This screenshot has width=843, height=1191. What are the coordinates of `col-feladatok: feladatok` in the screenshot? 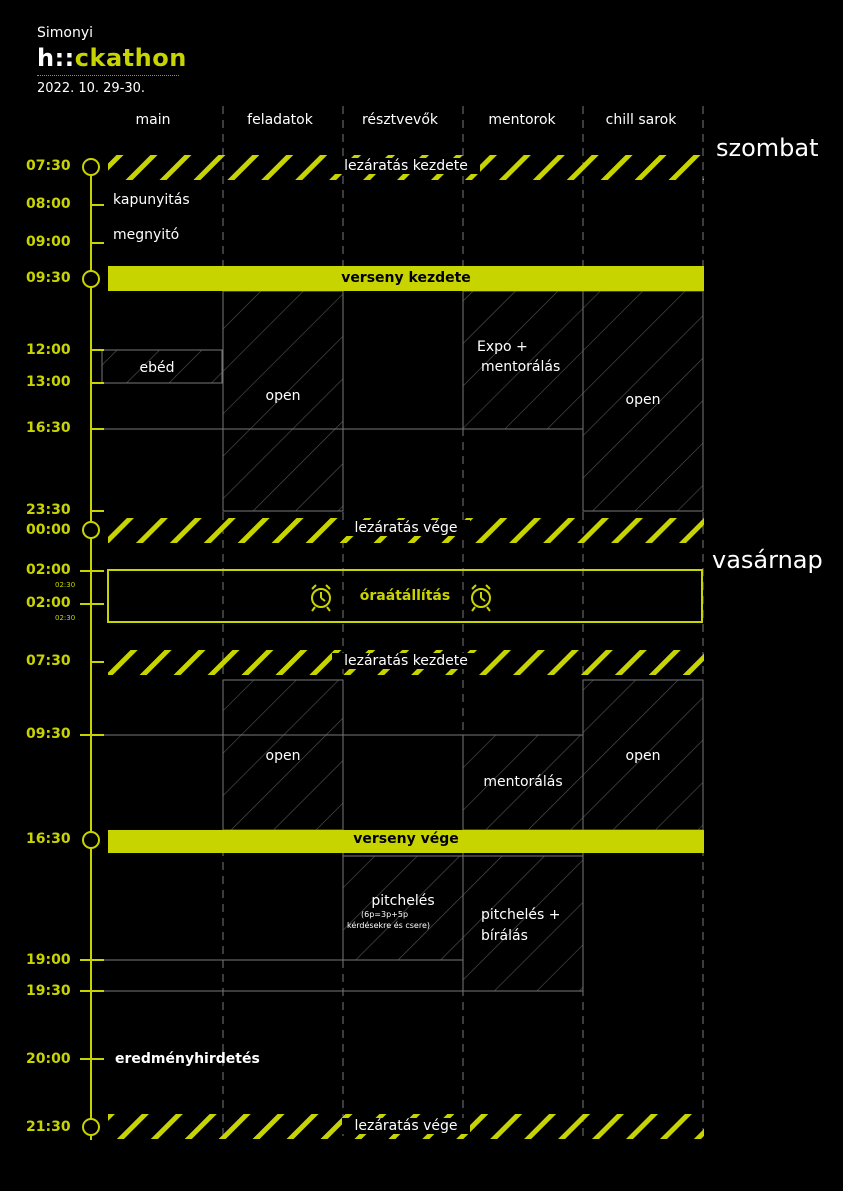 It's located at (280, 120).